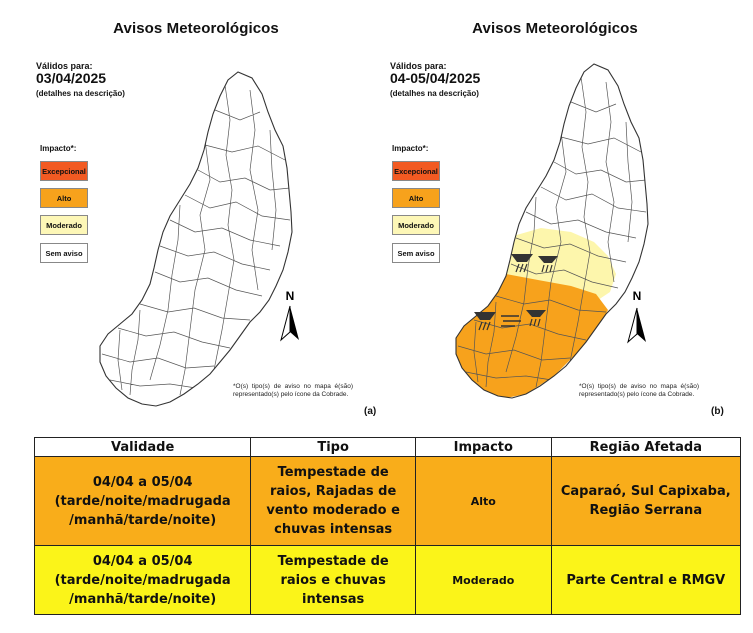 This screenshot has height=633, width=753. I want to click on header-regiao: Região Afetada, so click(646, 447).